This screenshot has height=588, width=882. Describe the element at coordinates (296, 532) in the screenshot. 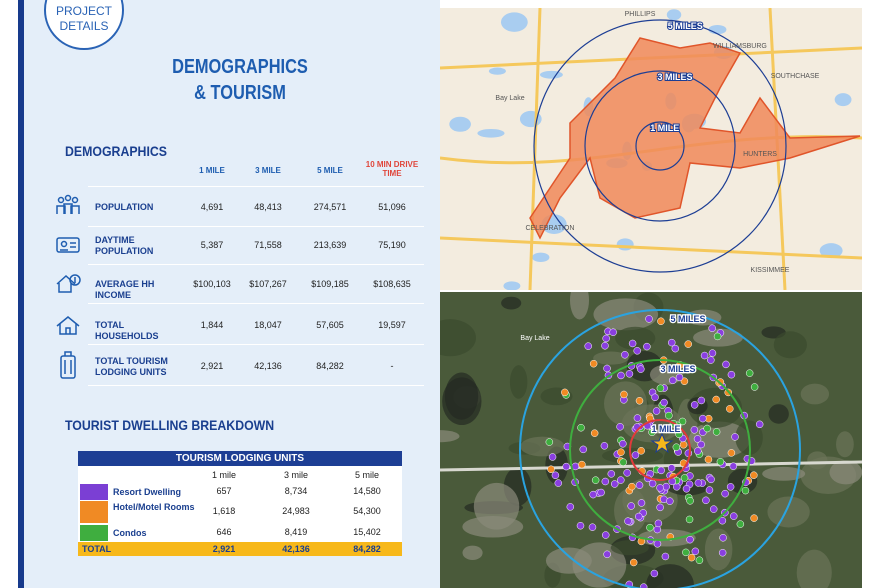

I see `cell: 8,419` at that location.